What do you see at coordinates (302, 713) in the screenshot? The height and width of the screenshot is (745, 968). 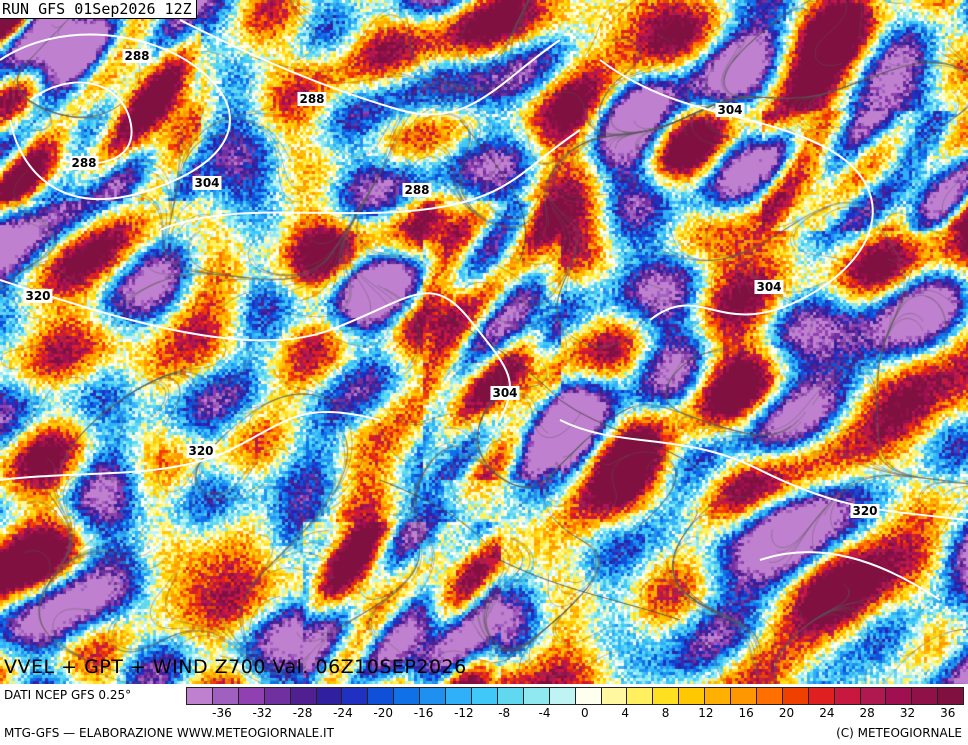 I see `legend-tick-label: -28` at bounding box center [302, 713].